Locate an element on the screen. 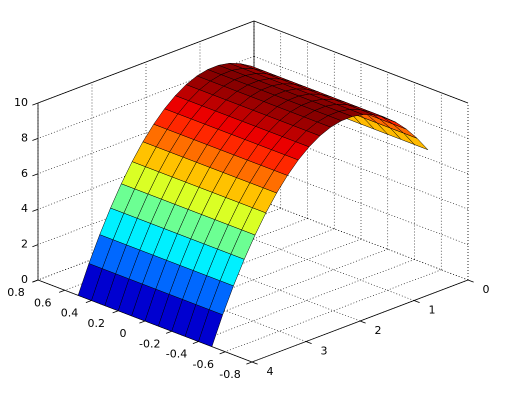 The width and height of the screenshot is (512, 406). z-tick-label: 4 is located at coordinates (24, 208).